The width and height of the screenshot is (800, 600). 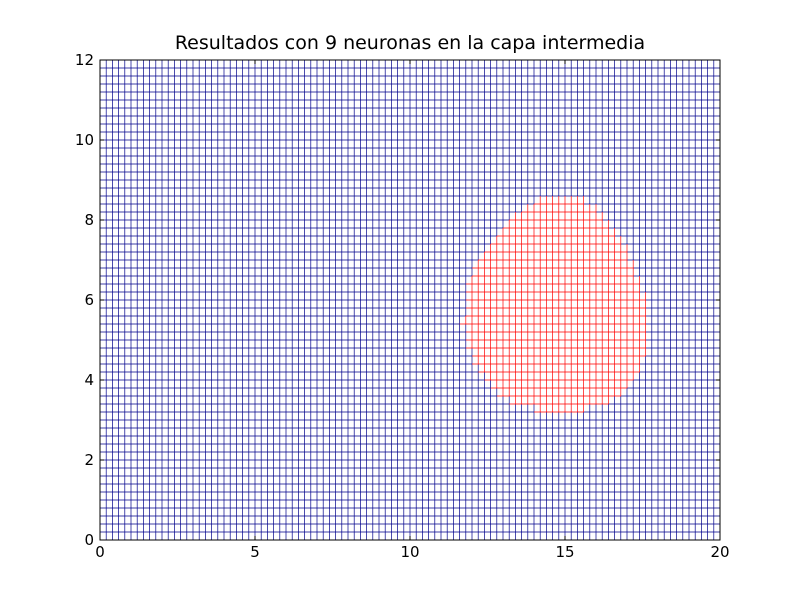 What do you see at coordinates (89, 460) in the screenshot?
I see `y-tick-label: 2` at bounding box center [89, 460].